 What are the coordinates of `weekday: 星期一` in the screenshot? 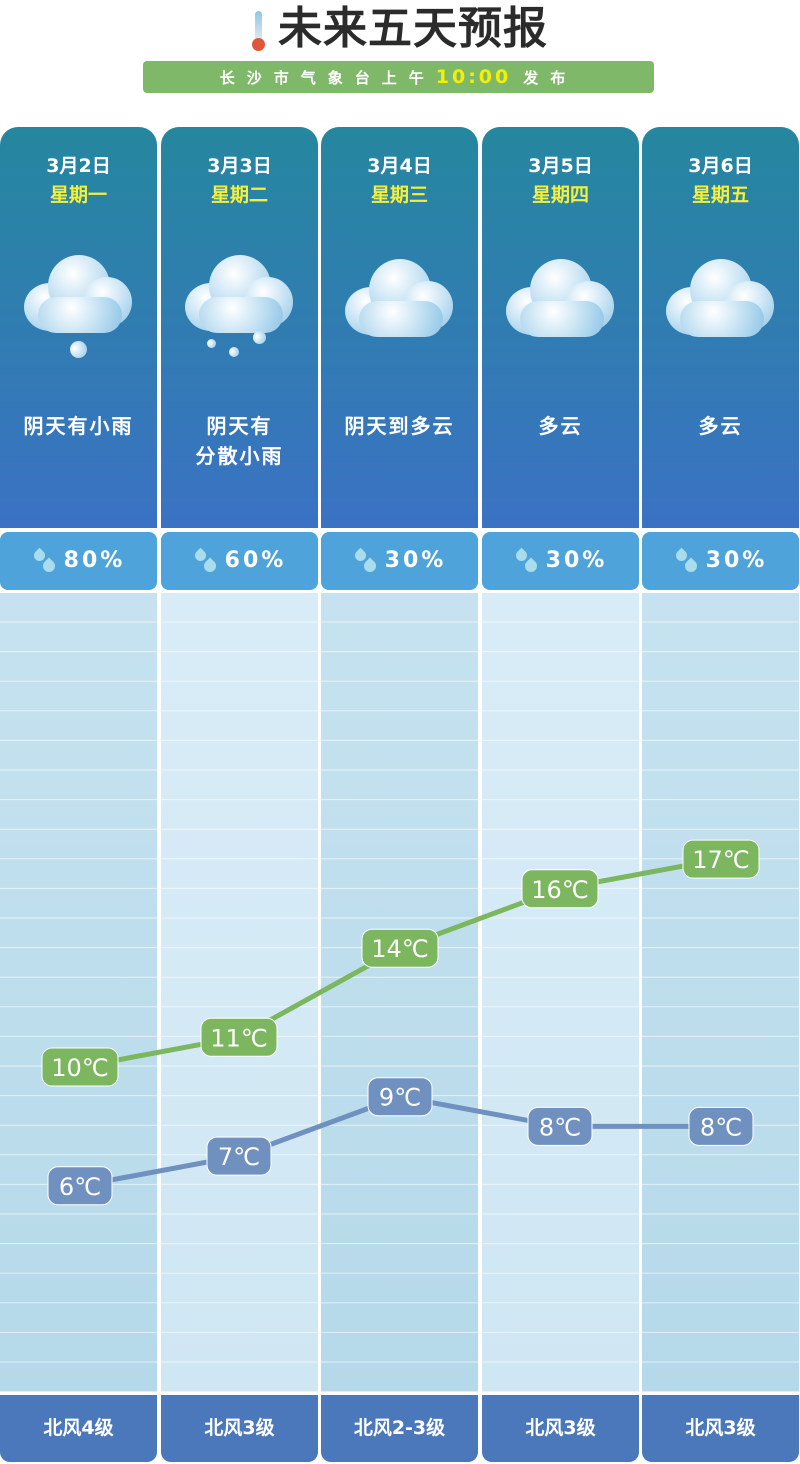 It's located at (78, 195).